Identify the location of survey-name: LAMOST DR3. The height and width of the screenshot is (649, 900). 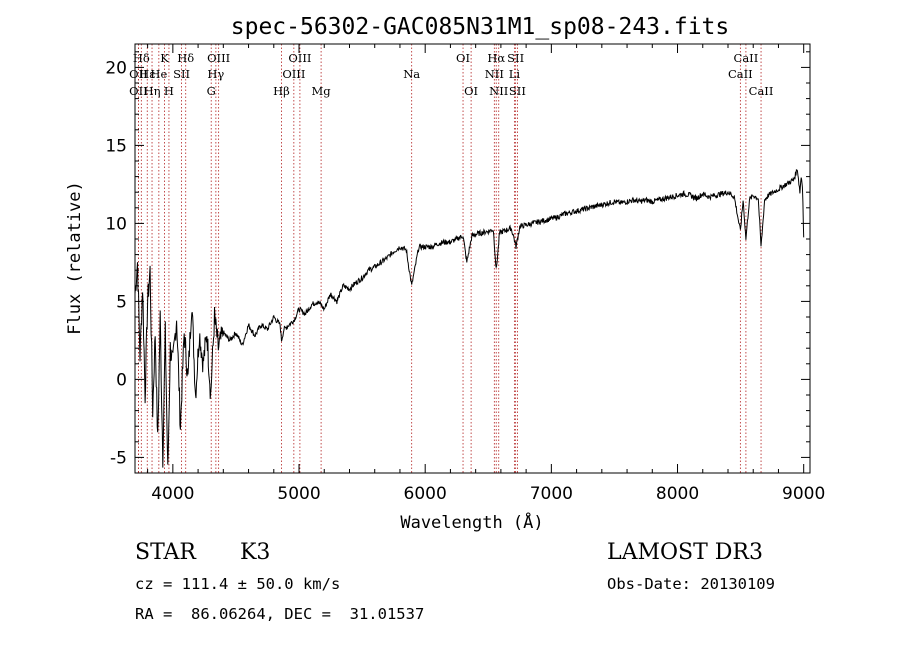
(685, 552).